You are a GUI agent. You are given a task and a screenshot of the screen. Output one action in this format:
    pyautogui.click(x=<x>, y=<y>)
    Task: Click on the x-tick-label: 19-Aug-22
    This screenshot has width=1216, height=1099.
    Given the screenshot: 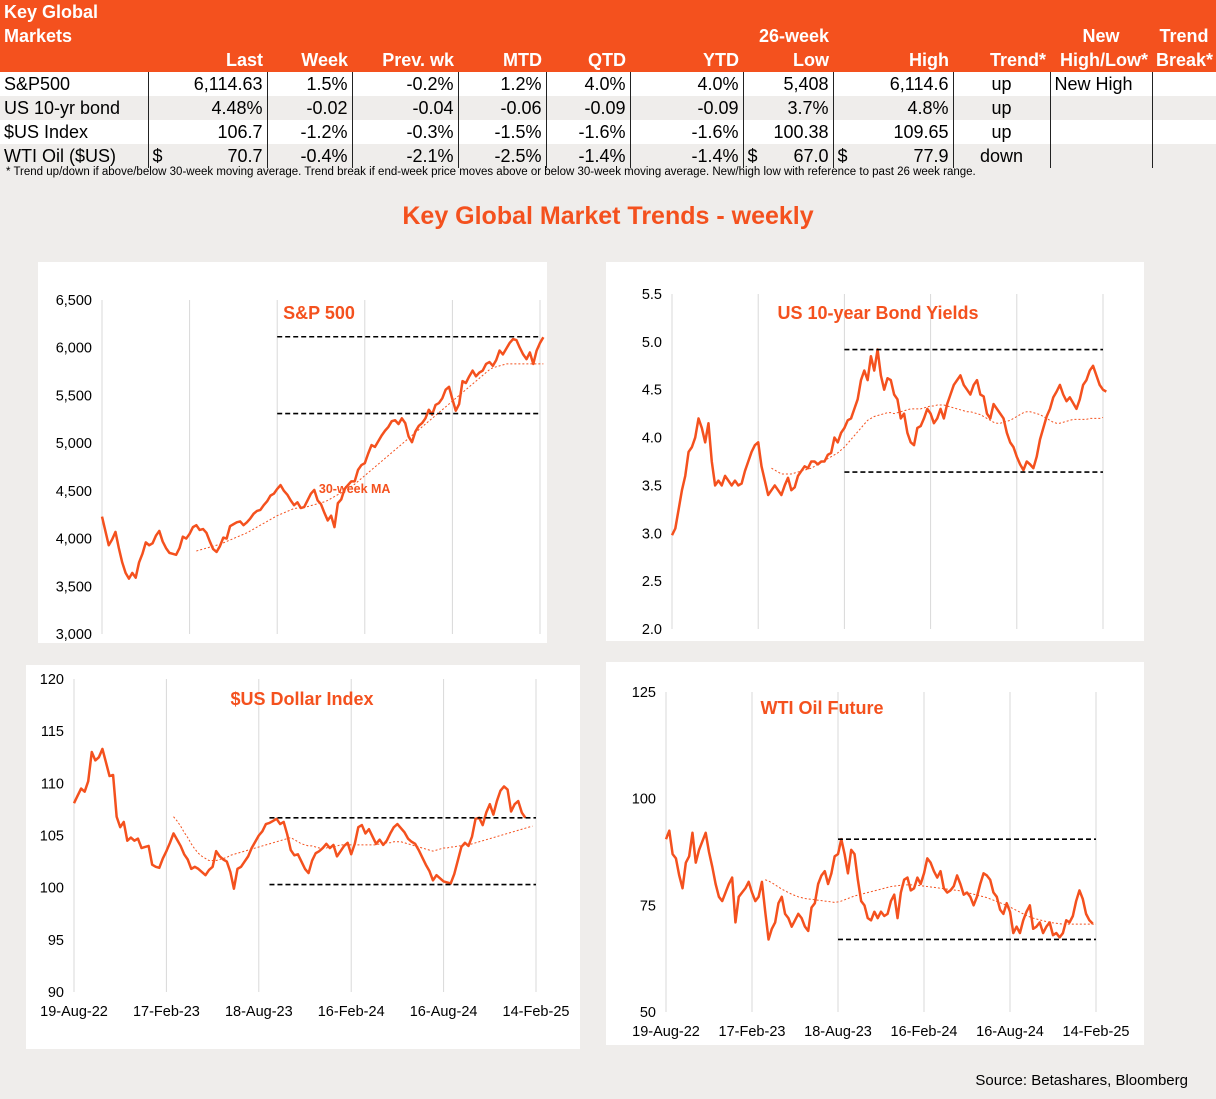 What is the action you would take?
    pyautogui.click(x=666, y=1032)
    